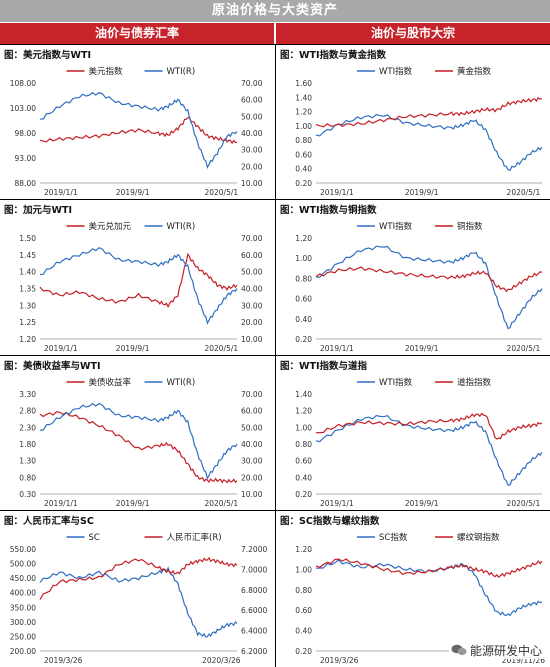 The height and width of the screenshot is (667, 550). I want to click on chart-title: 图：人民币汇率与SC, so click(49, 521).